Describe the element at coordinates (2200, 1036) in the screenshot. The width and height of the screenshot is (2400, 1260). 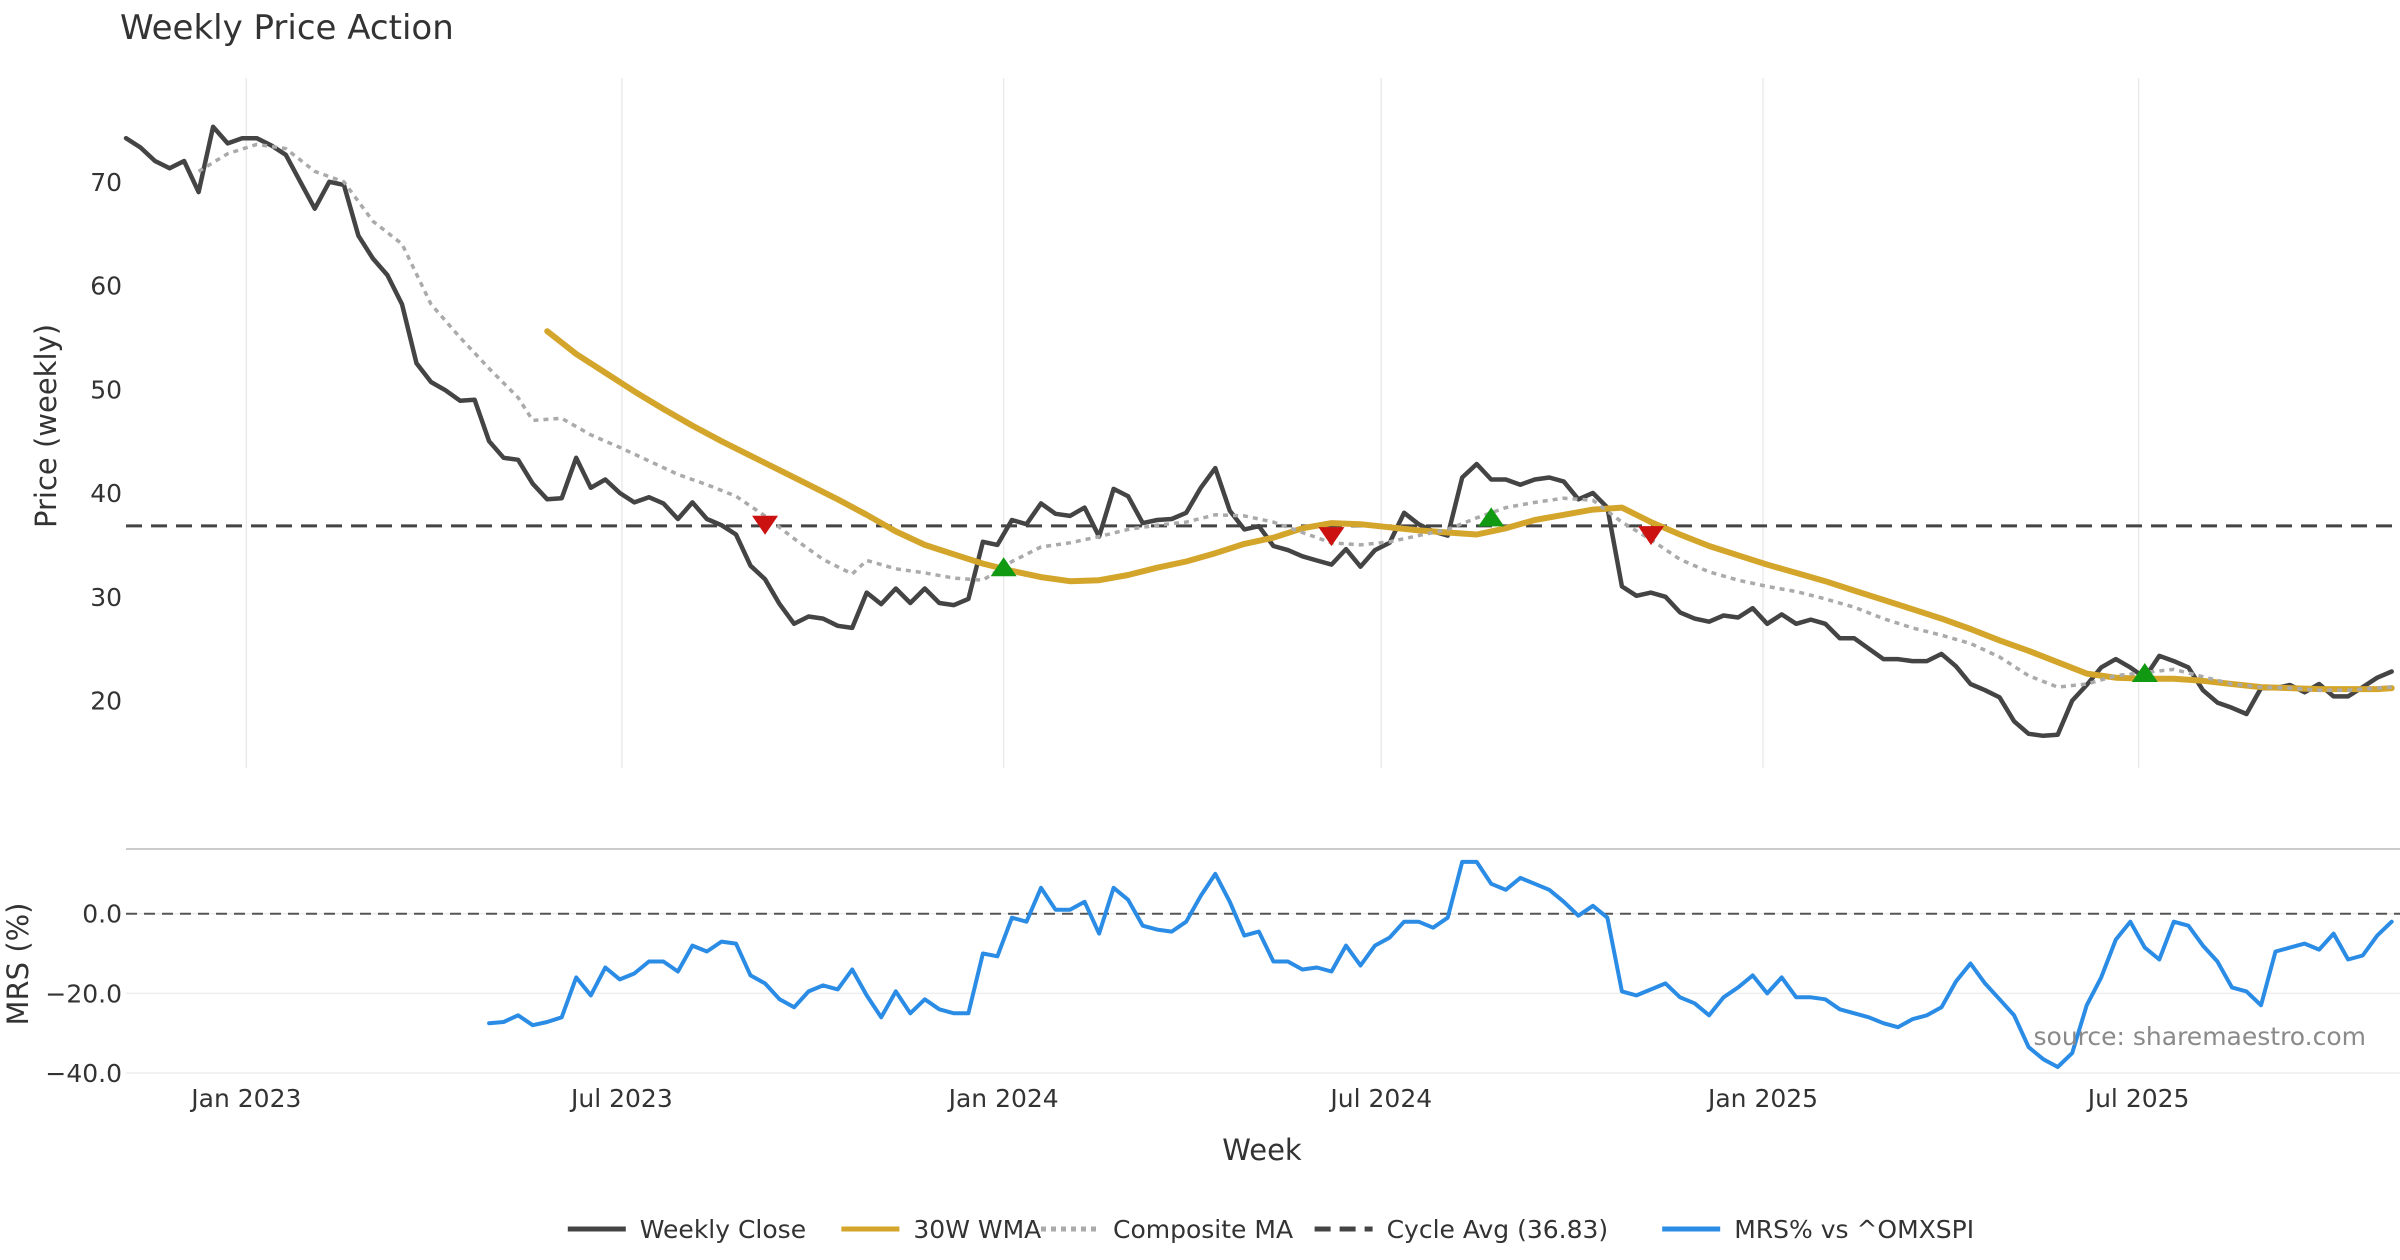
I see `source-note: source: sharemaestro.com` at that location.